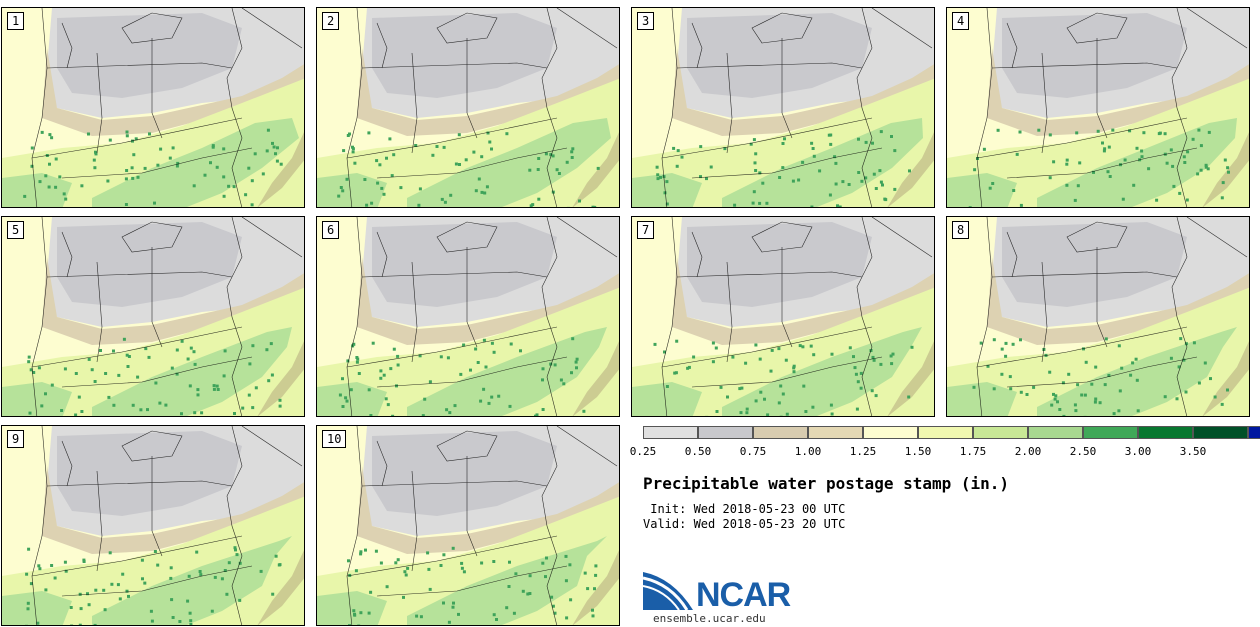 This screenshot has width=1260, height=627. Describe the element at coordinates (808, 451) in the screenshot. I see `colorbar-tick-label: 1.00` at that location.